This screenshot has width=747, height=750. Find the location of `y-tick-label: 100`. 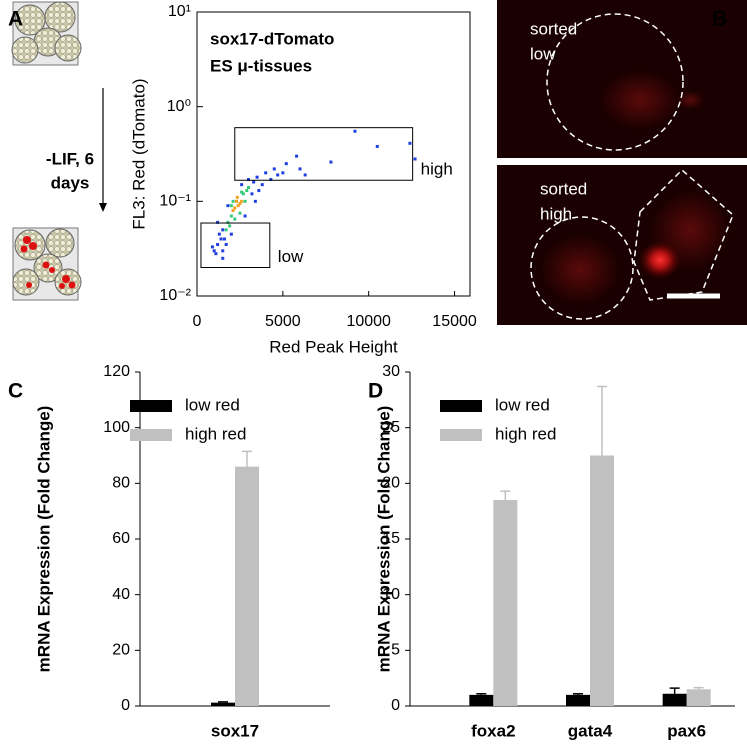

y-tick-label: 100 is located at coordinates (116, 427).